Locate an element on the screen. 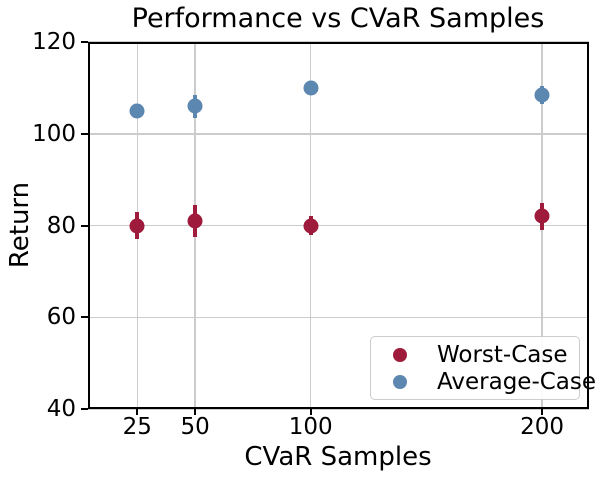  y-tick-label: 40 is located at coordinates (61, 409).